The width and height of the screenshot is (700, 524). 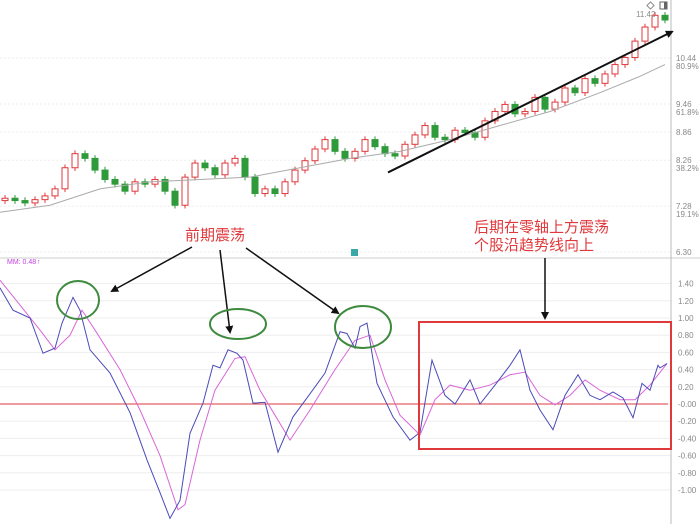 What do you see at coordinates (686, 335) in the screenshot?
I see `macd-tick-label: 0.80` at bounding box center [686, 335].